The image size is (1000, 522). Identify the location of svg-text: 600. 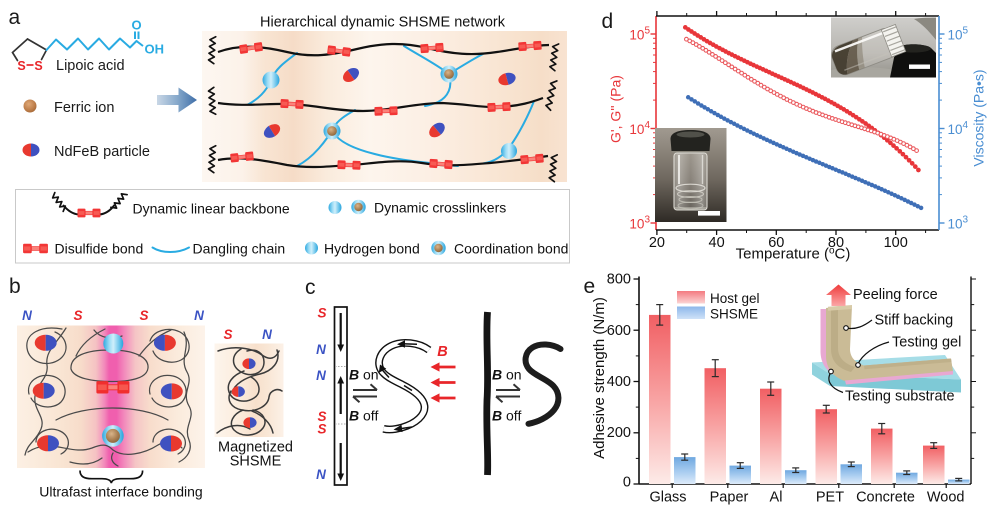
(619, 331).